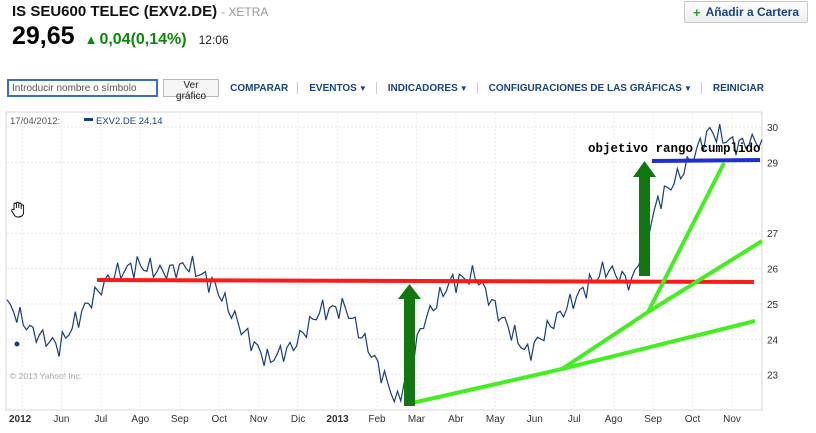 Image resolution: width=816 pixels, height=433 pixels. Describe the element at coordinates (495, 419) in the screenshot. I see `x-tick-label: May` at that location.